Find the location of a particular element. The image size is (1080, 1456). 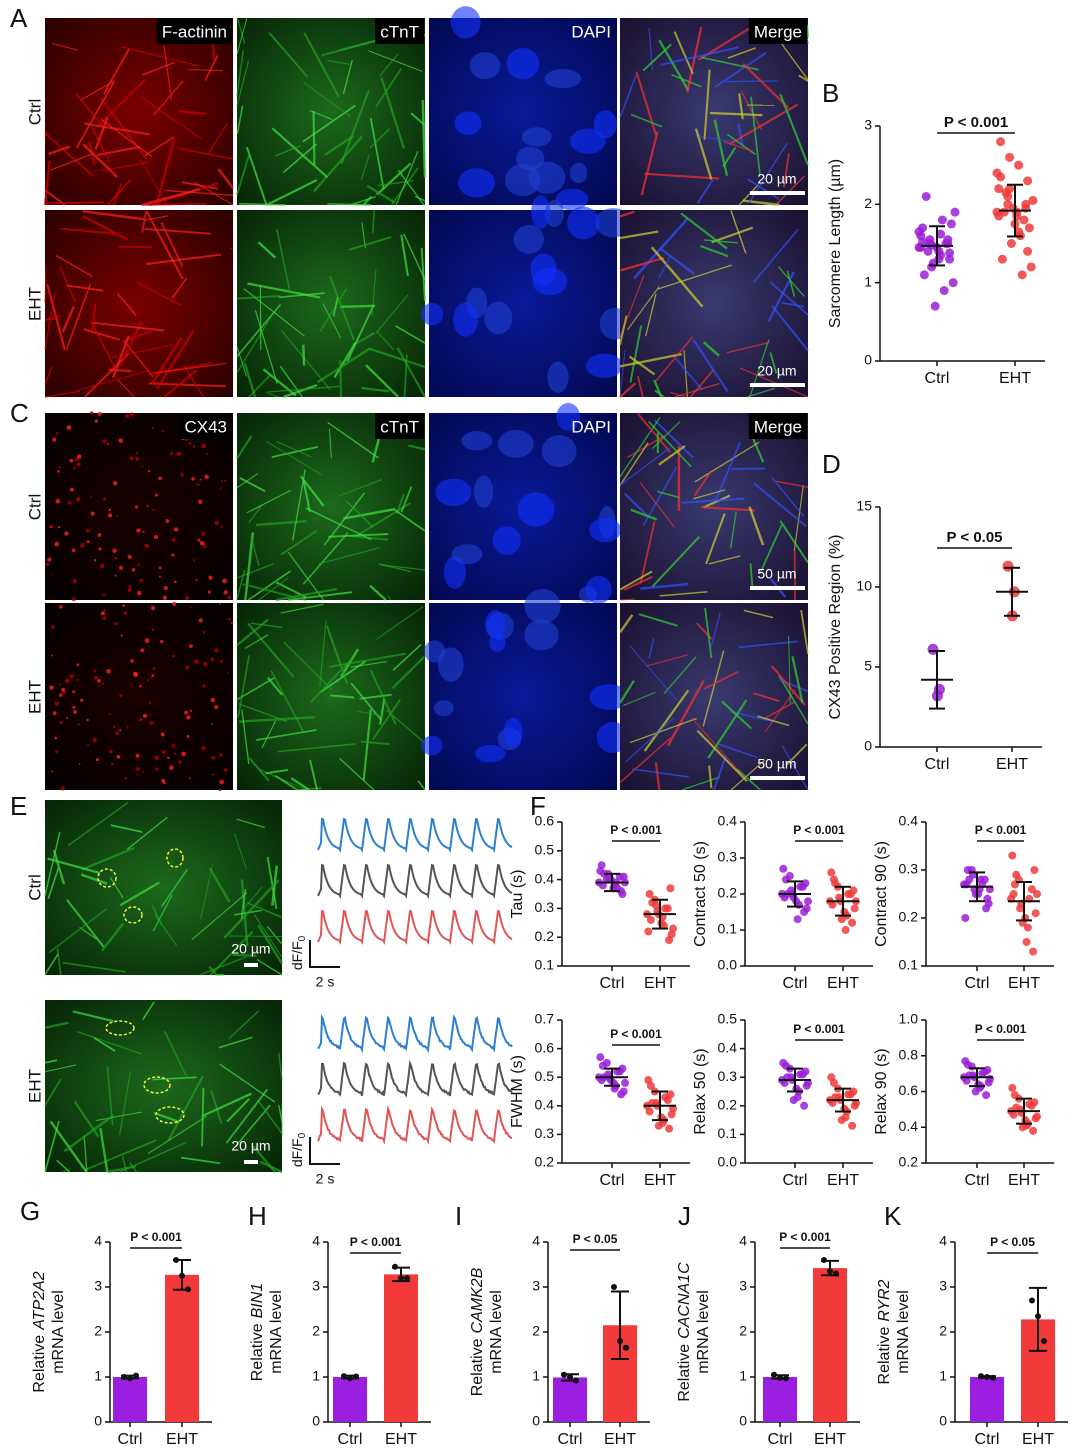

y-tick-label: 5 is located at coordinates (868, 666).